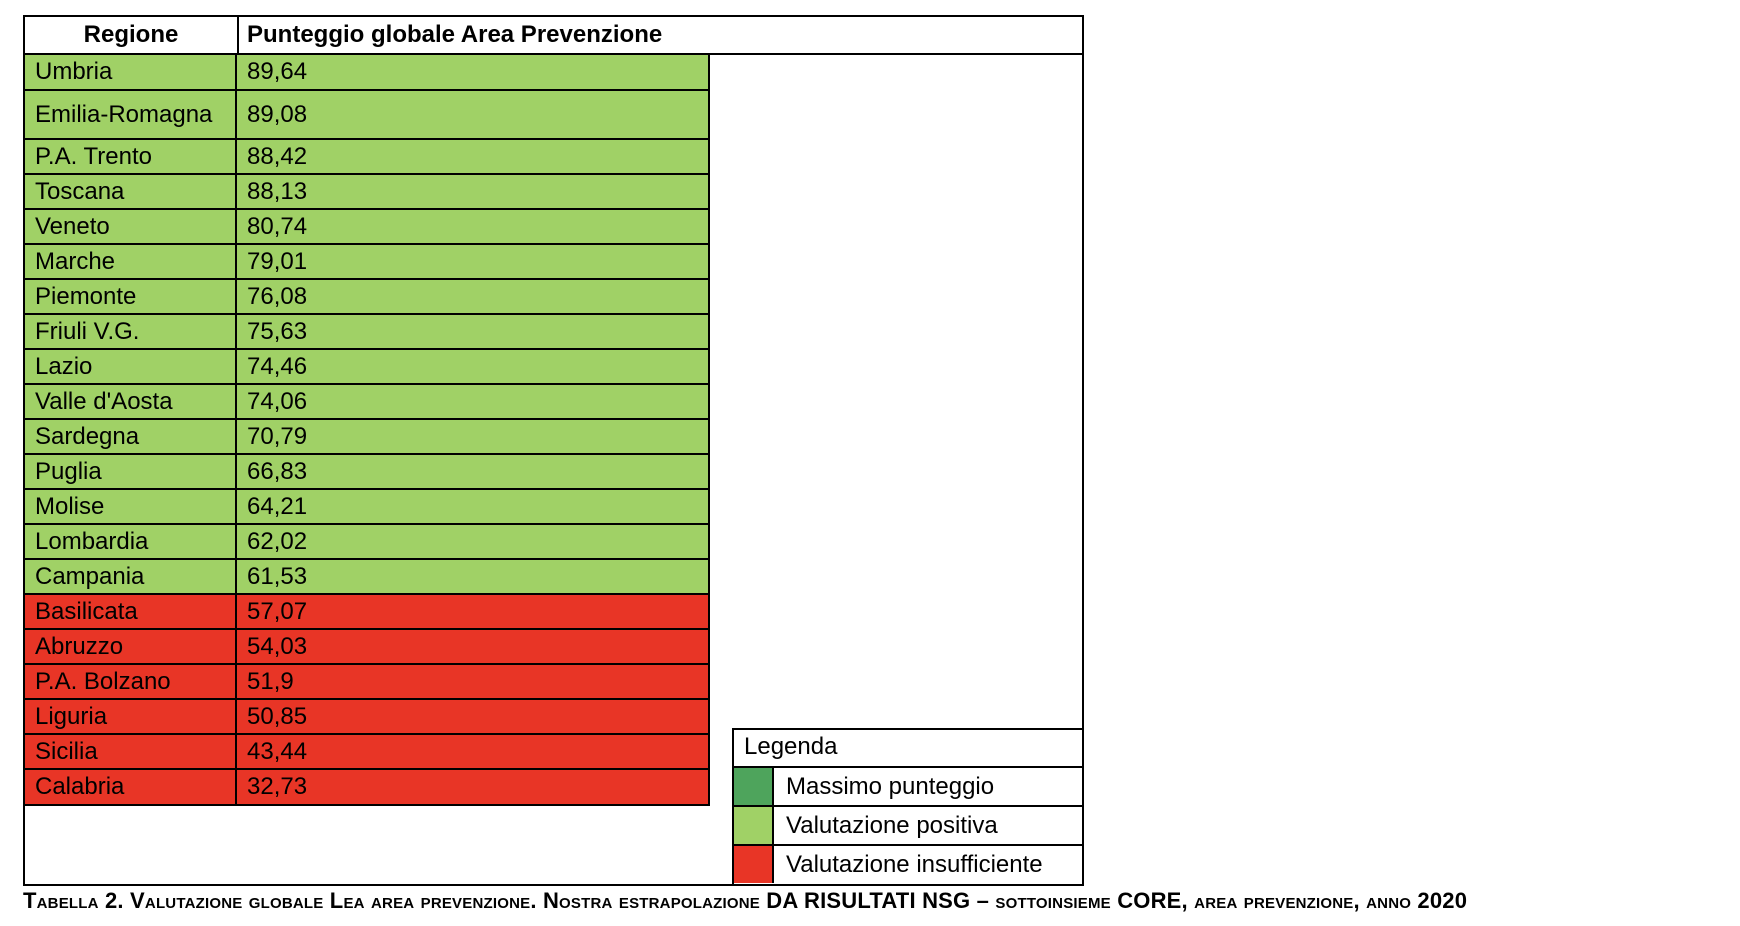 This screenshot has width=1740, height=926. I want to click on cell-score: 70,79, so click(472, 436).